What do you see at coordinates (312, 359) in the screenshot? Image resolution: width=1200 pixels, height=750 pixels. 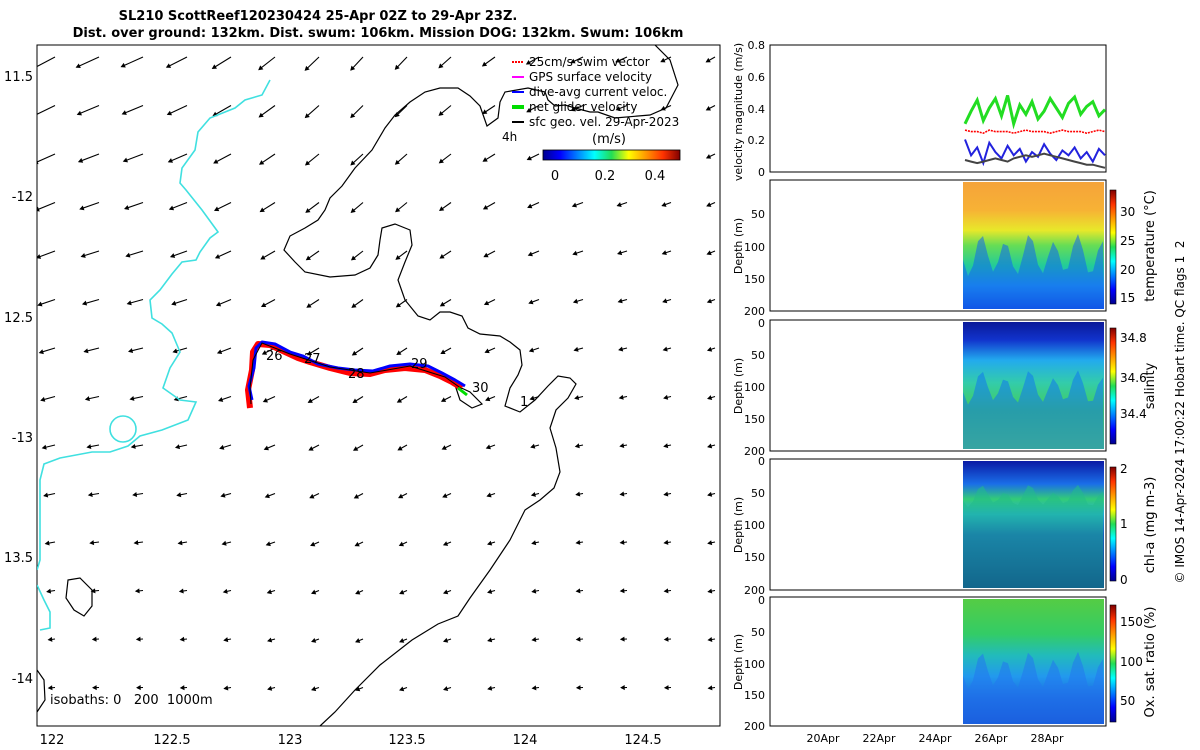 I see `day-label-27: 27` at bounding box center [312, 359].